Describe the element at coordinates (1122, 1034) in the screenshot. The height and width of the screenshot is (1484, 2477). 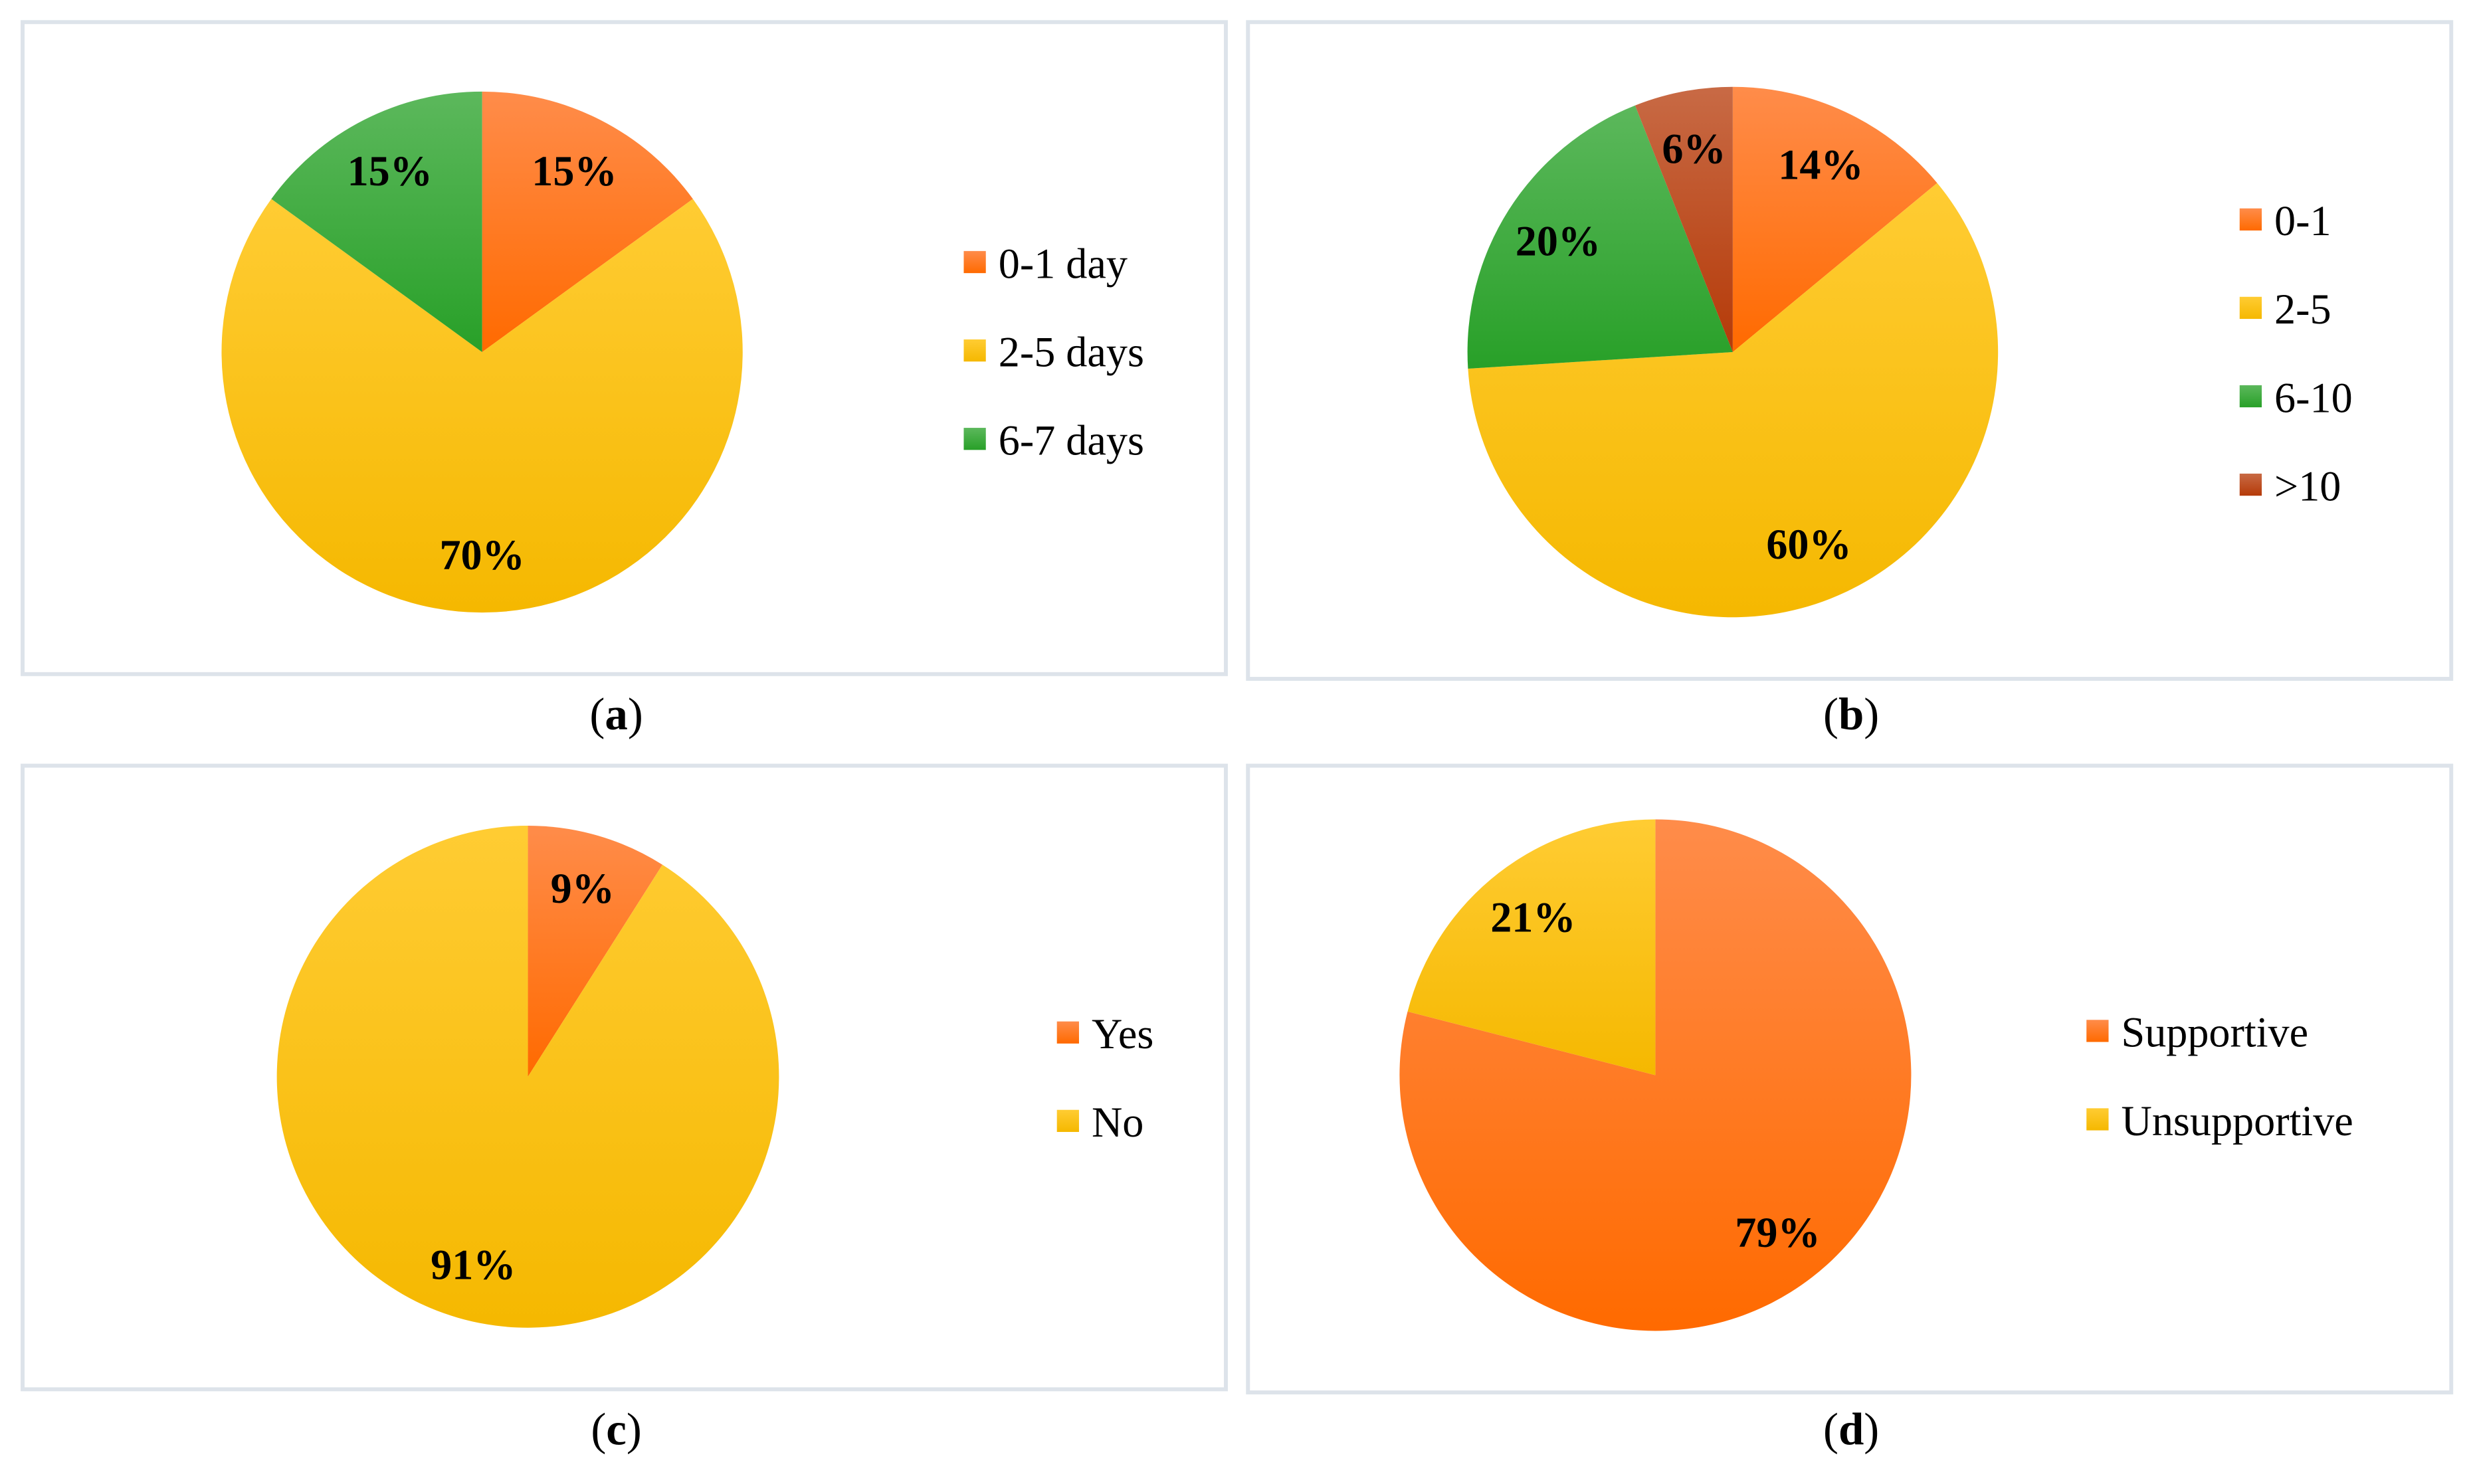
I see `legend-label: Yes` at that location.